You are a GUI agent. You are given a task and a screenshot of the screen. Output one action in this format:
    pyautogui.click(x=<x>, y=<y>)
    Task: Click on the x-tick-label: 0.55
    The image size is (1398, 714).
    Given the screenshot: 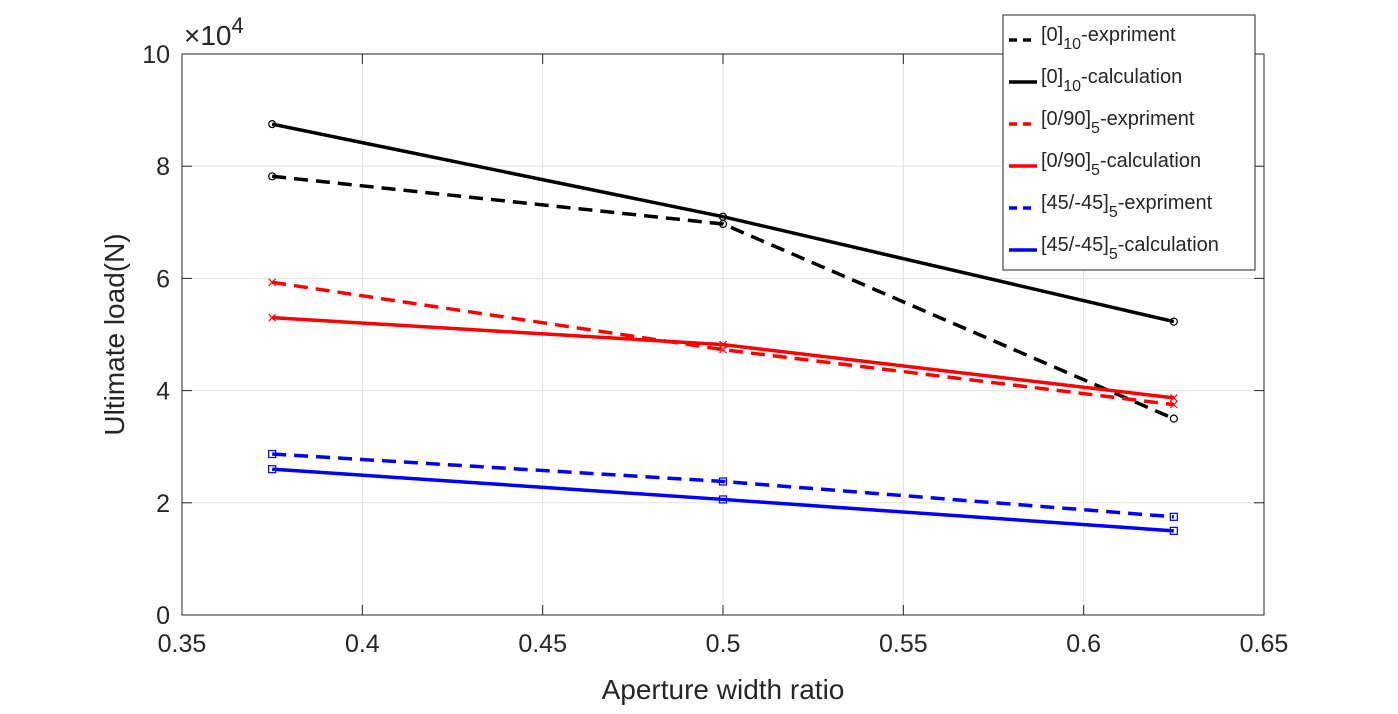 What is the action you would take?
    pyautogui.click(x=903, y=644)
    